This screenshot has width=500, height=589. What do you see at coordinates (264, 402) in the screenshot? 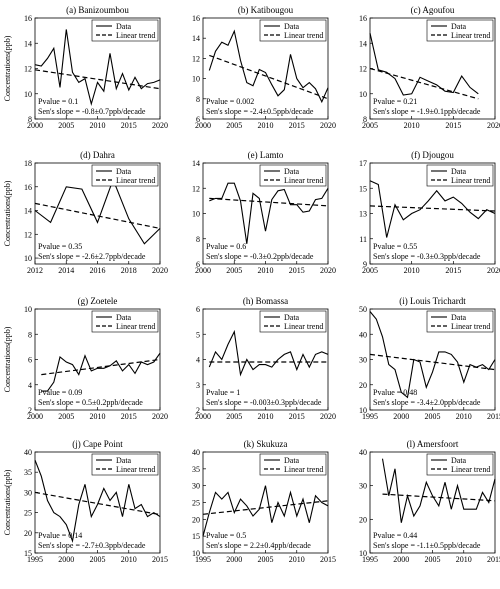
I see `slope-annotation: Sen's slope = -0.003±0.3ppb/decade` at bounding box center [264, 402].